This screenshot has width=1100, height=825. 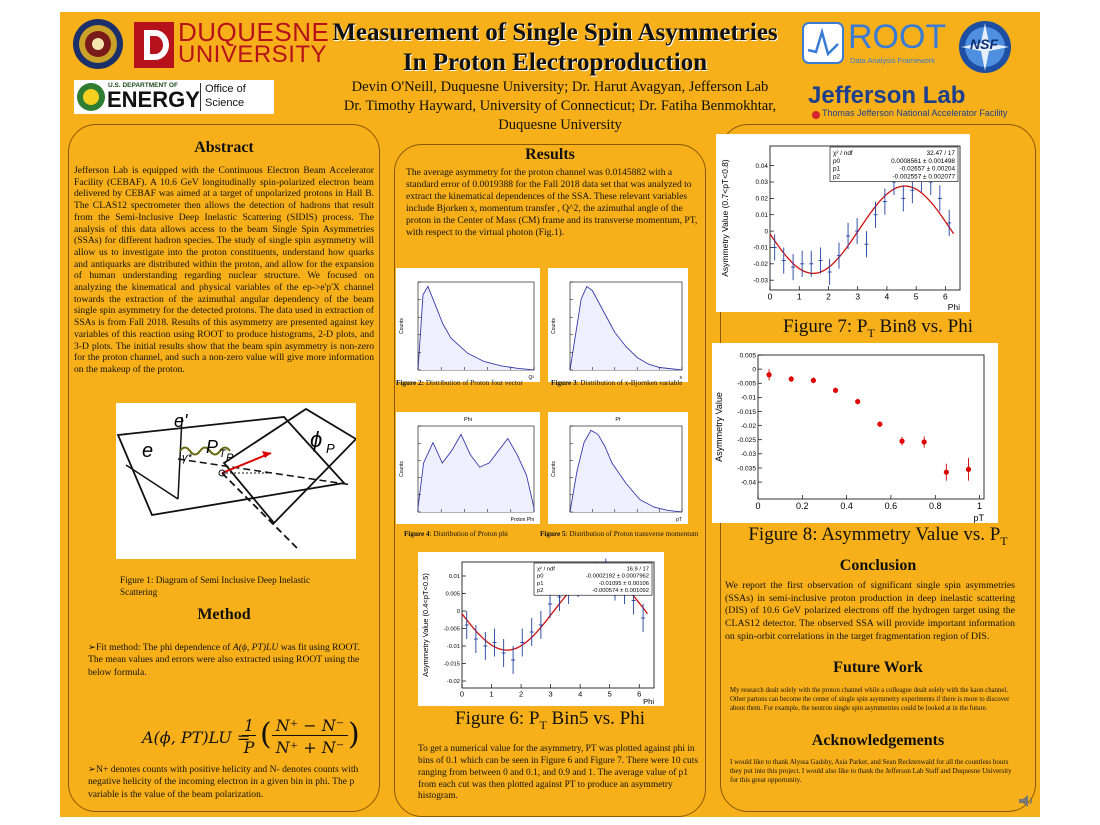 What do you see at coordinates (618, 468) in the screenshot?
I see `figure5-pt-histogram: Counts pT Pt` at bounding box center [618, 468].